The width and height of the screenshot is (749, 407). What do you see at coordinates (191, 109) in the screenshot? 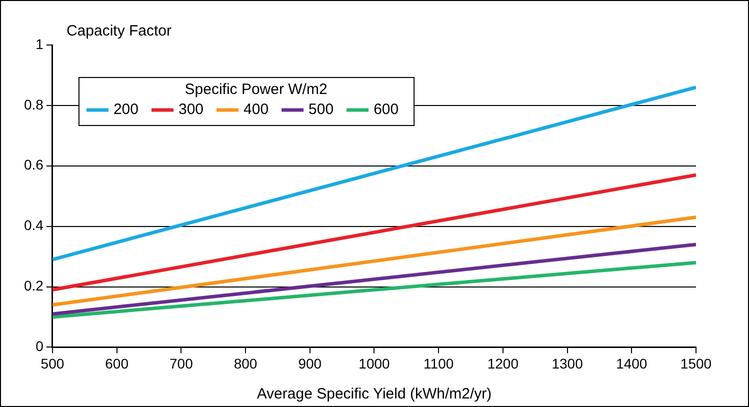
I see `legend-label: 300` at bounding box center [191, 109].